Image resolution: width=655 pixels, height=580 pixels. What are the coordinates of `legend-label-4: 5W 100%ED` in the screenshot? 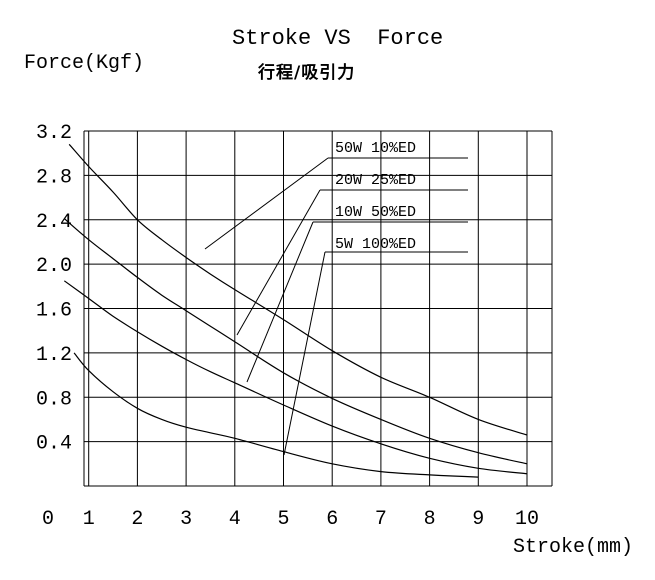 It's located at (375, 244).